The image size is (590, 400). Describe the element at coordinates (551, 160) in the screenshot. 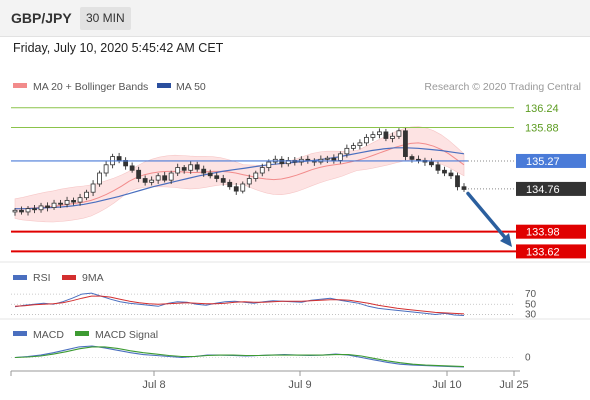

I see `pivot-price-tag` at that location.